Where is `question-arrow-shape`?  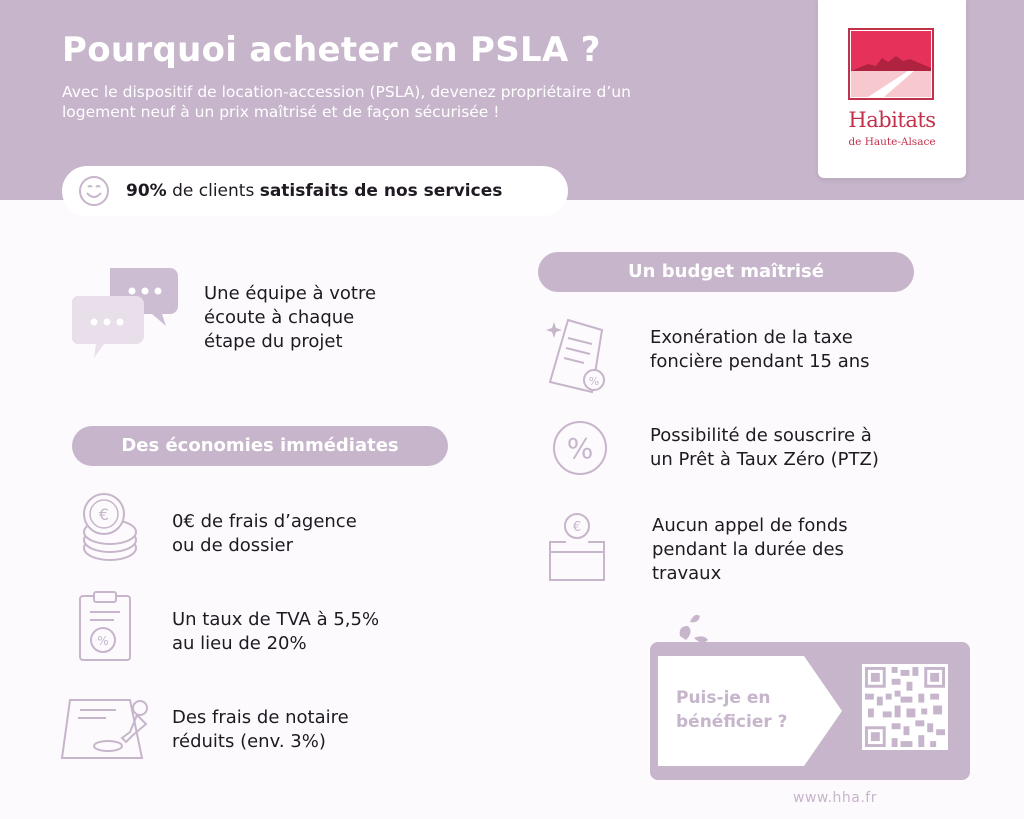
question-arrow-shape is located at coordinates (750, 711).